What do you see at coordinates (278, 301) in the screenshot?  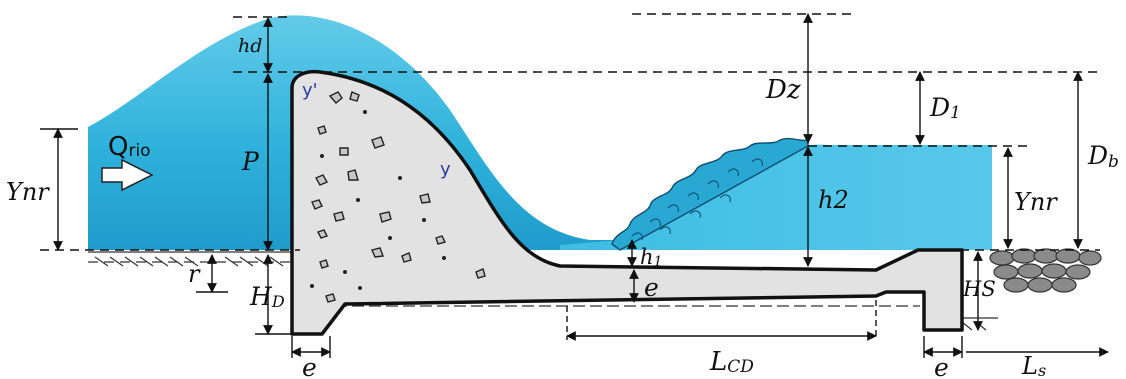 I see `label-hd-base-sub: D` at bounding box center [278, 301].